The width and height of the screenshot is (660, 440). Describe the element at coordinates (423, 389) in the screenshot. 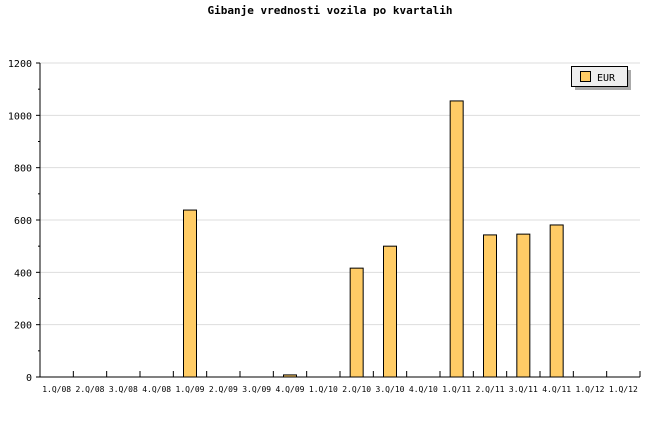

I see `x-tick-label: 4.Q/10` at that location.